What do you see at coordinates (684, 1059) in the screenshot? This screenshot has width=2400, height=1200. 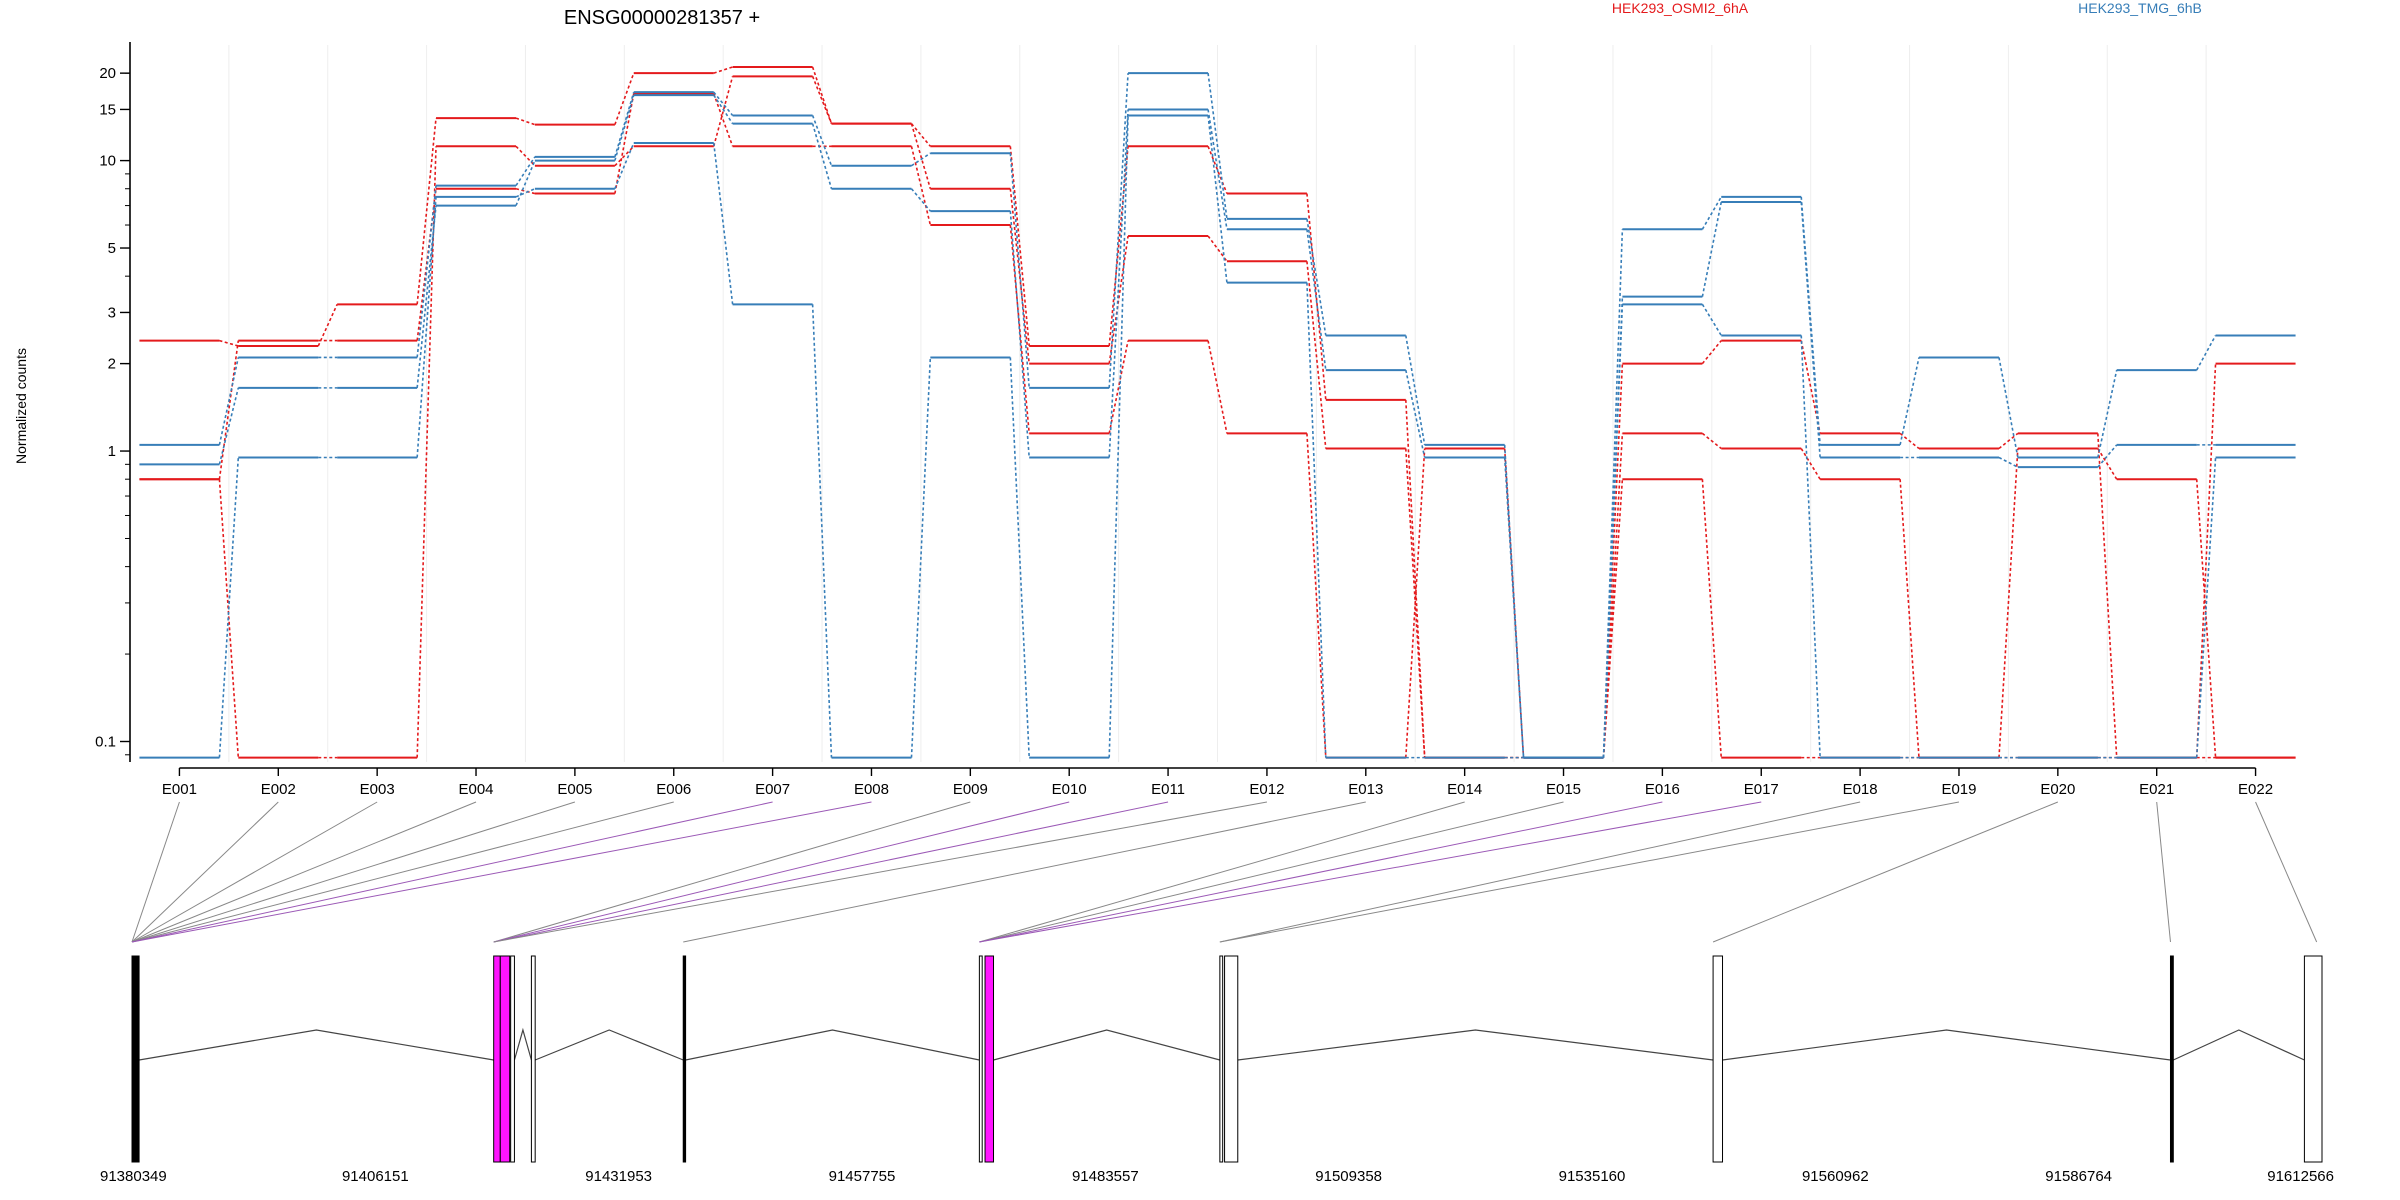 I see `exon-box-e012` at bounding box center [684, 1059].